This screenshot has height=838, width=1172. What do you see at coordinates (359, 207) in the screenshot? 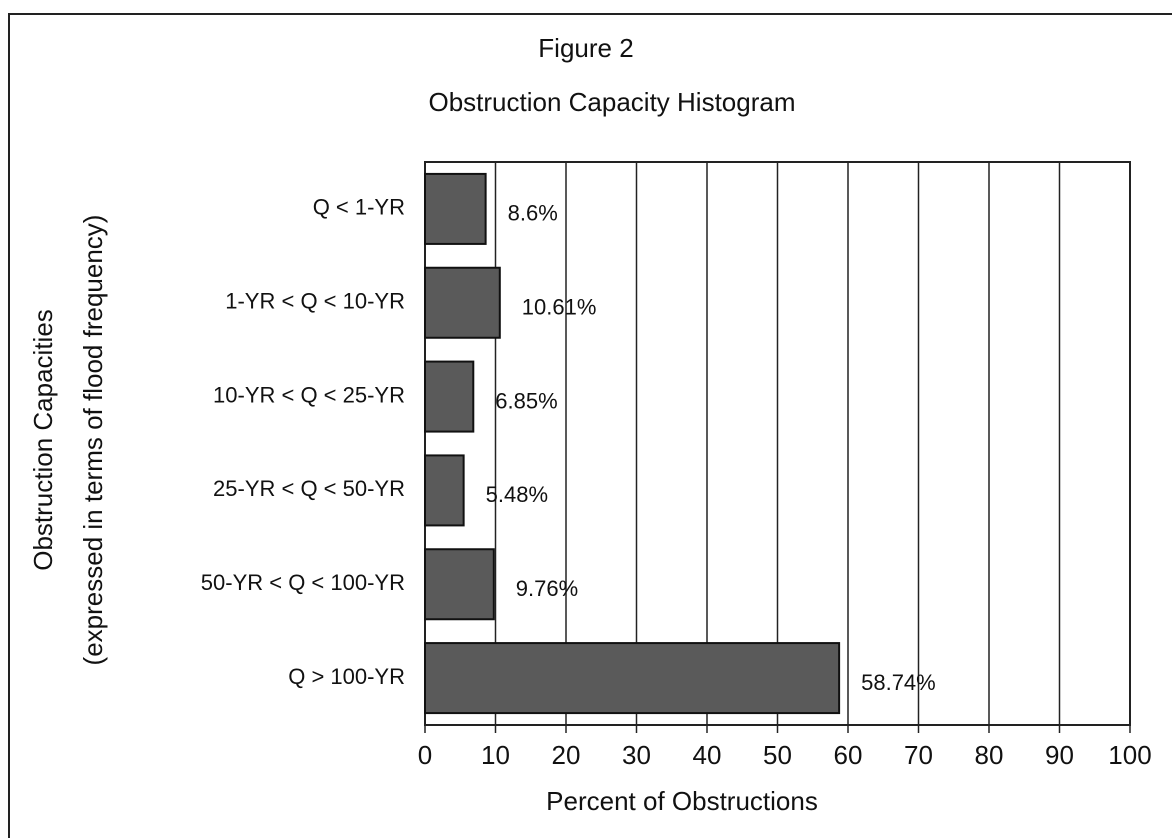
I see `y-tick-label: Q < 1-YR` at bounding box center [359, 207].